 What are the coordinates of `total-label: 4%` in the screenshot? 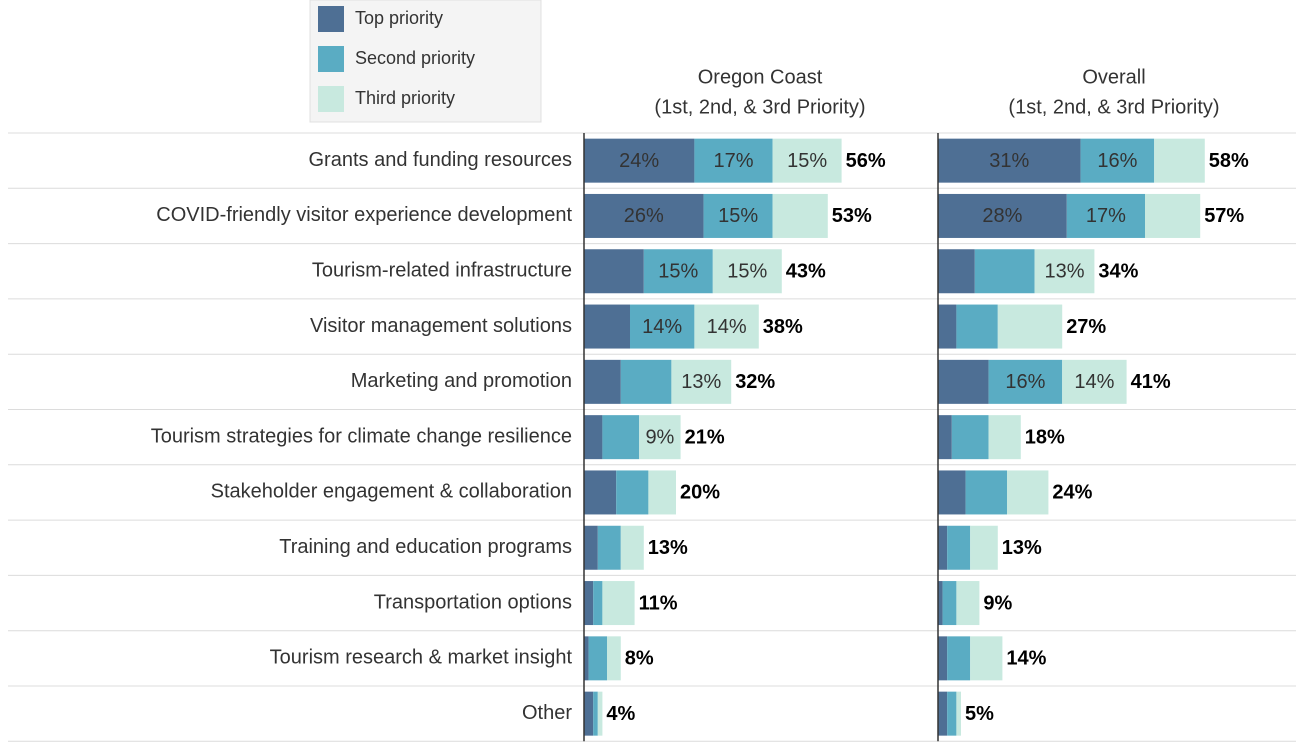 It's located at (620, 714).